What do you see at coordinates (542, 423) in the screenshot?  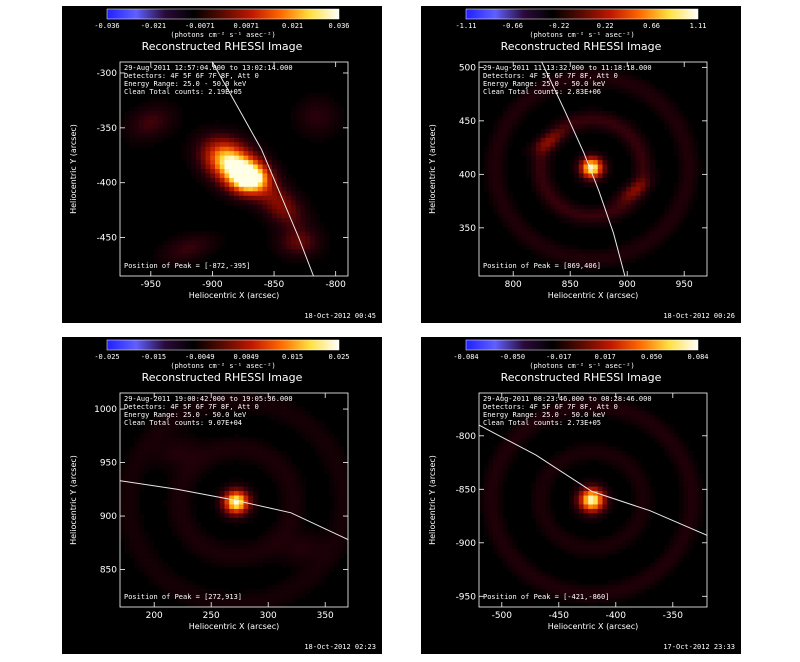 I see `total-counts-text: Clean Total counts: 2.73E+05` at bounding box center [542, 423].